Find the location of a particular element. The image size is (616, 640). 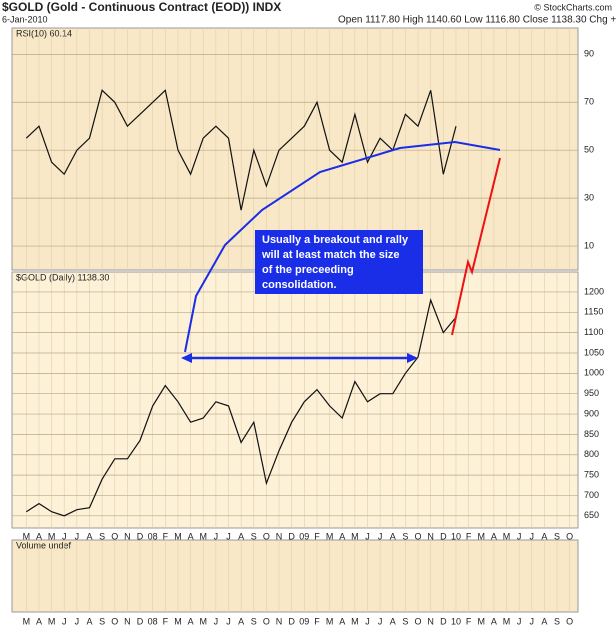

y-tick-label: 650 is located at coordinates (591, 515).